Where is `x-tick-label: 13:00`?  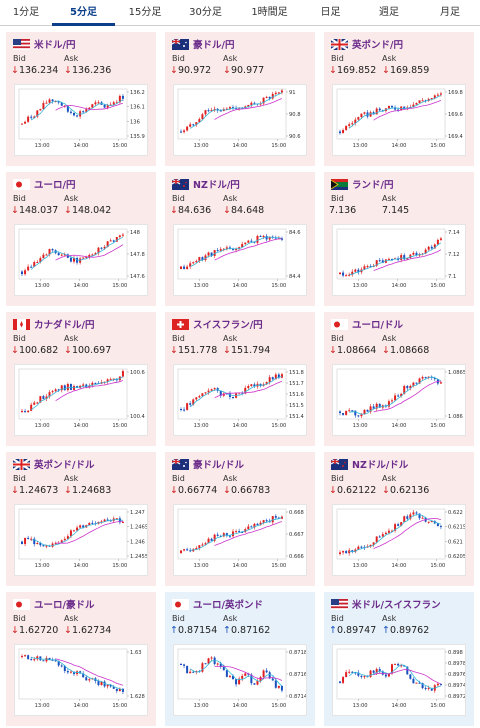 x-tick-label: 13:00 is located at coordinates (42, 566).